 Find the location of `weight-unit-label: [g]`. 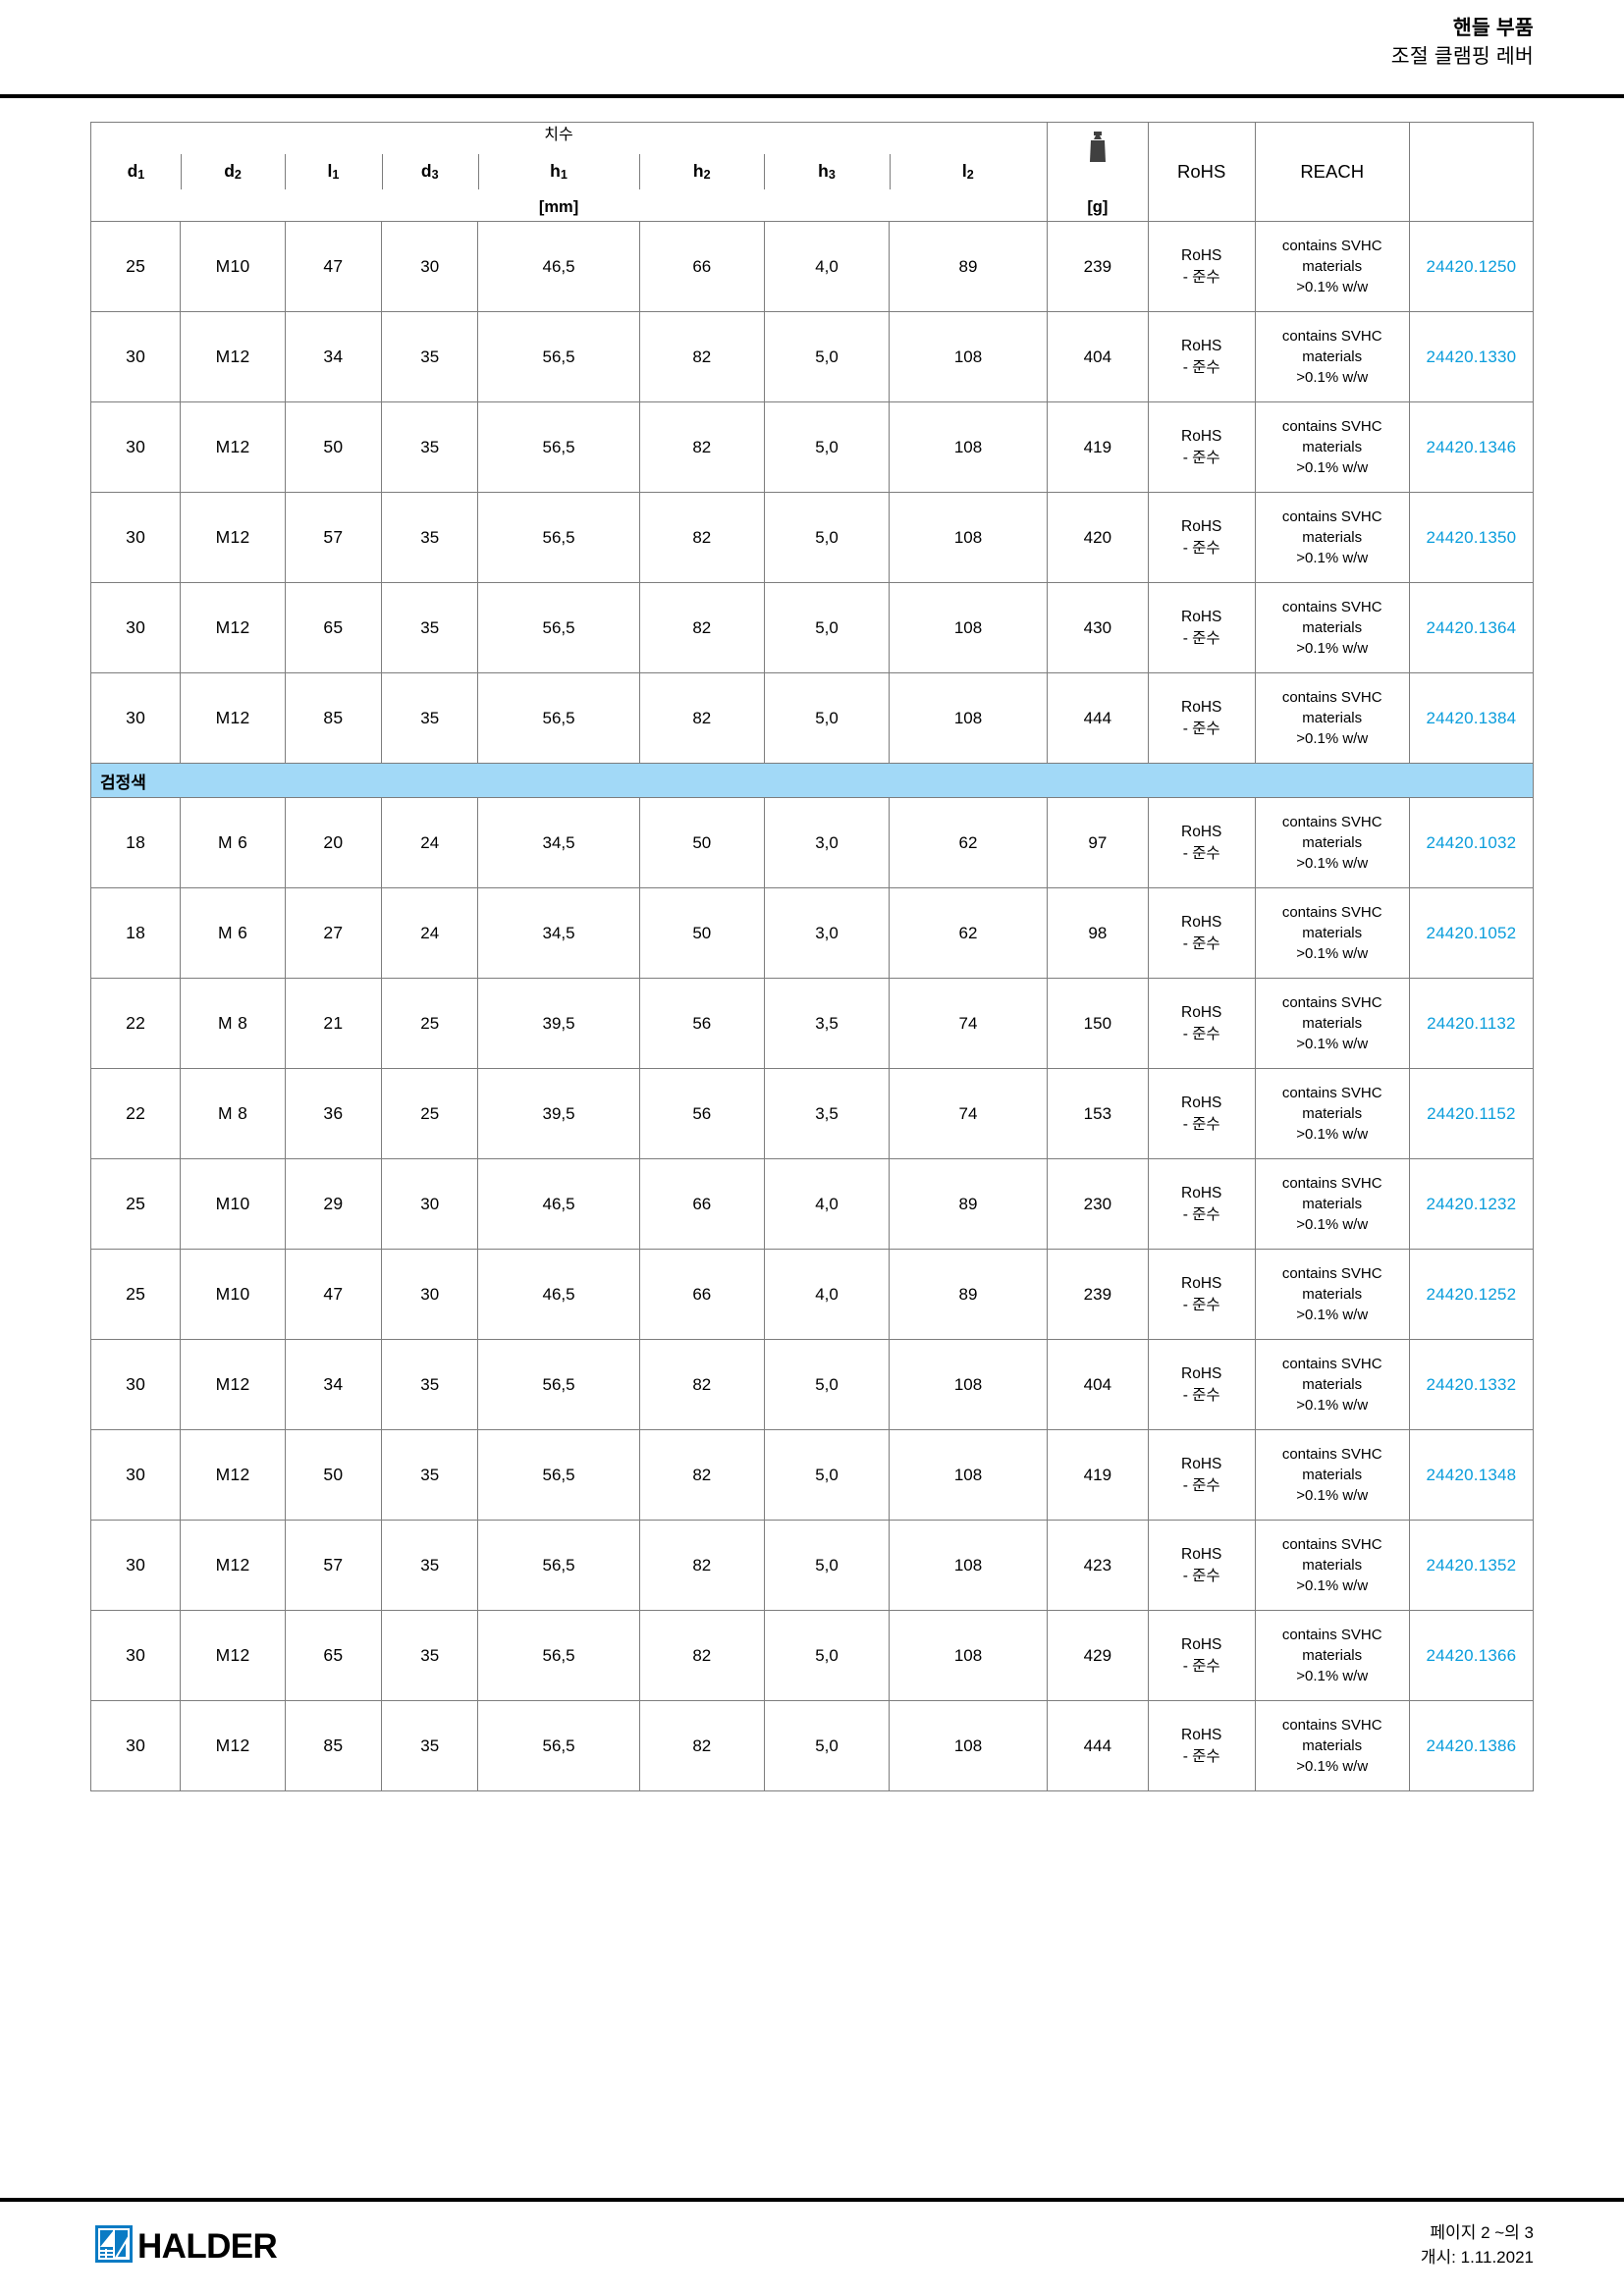

weight-unit-label: [g] is located at coordinates (1098, 206).